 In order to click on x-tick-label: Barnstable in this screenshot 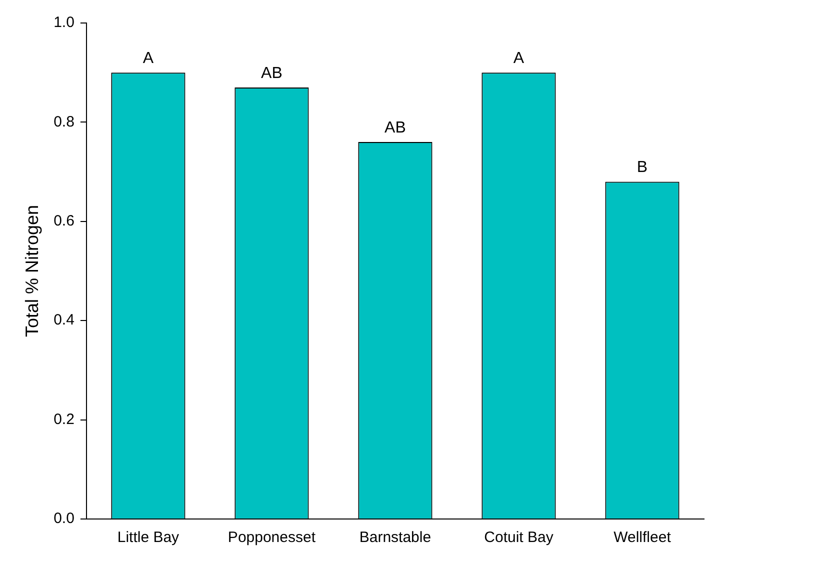, I will do `click(395, 537)`.